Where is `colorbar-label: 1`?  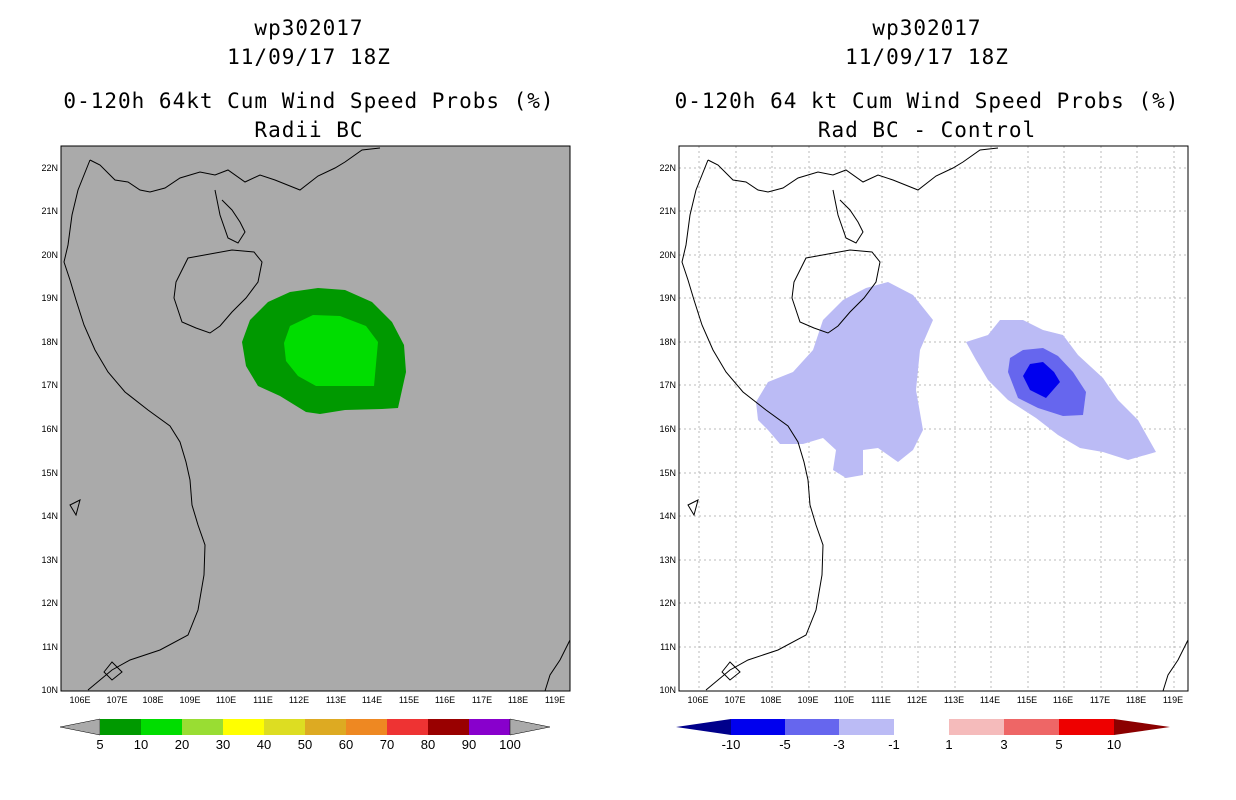 colorbar-label: 1 is located at coordinates (949, 744).